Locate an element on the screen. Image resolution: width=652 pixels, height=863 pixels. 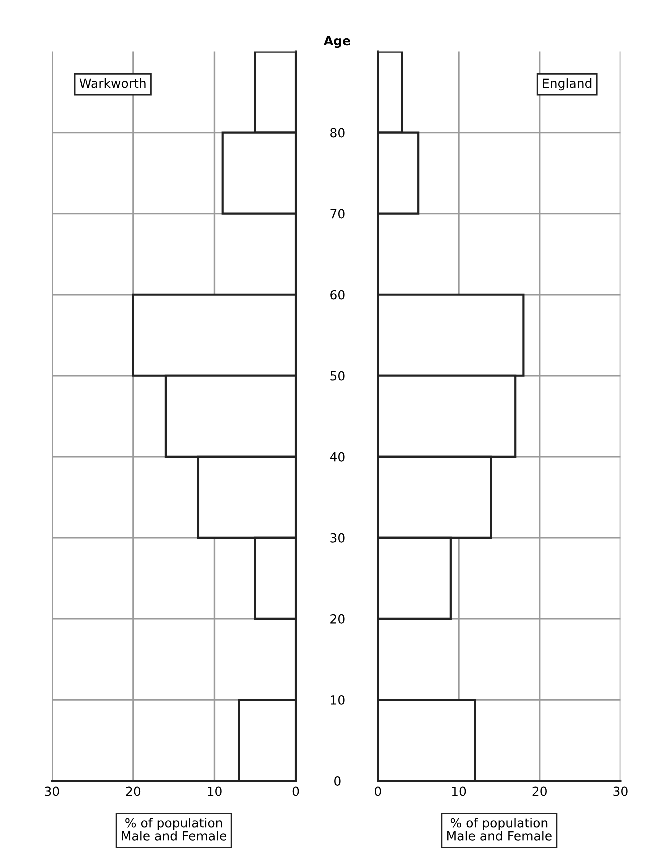
y-tick-label: 60 is located at coordinates (337, 295).